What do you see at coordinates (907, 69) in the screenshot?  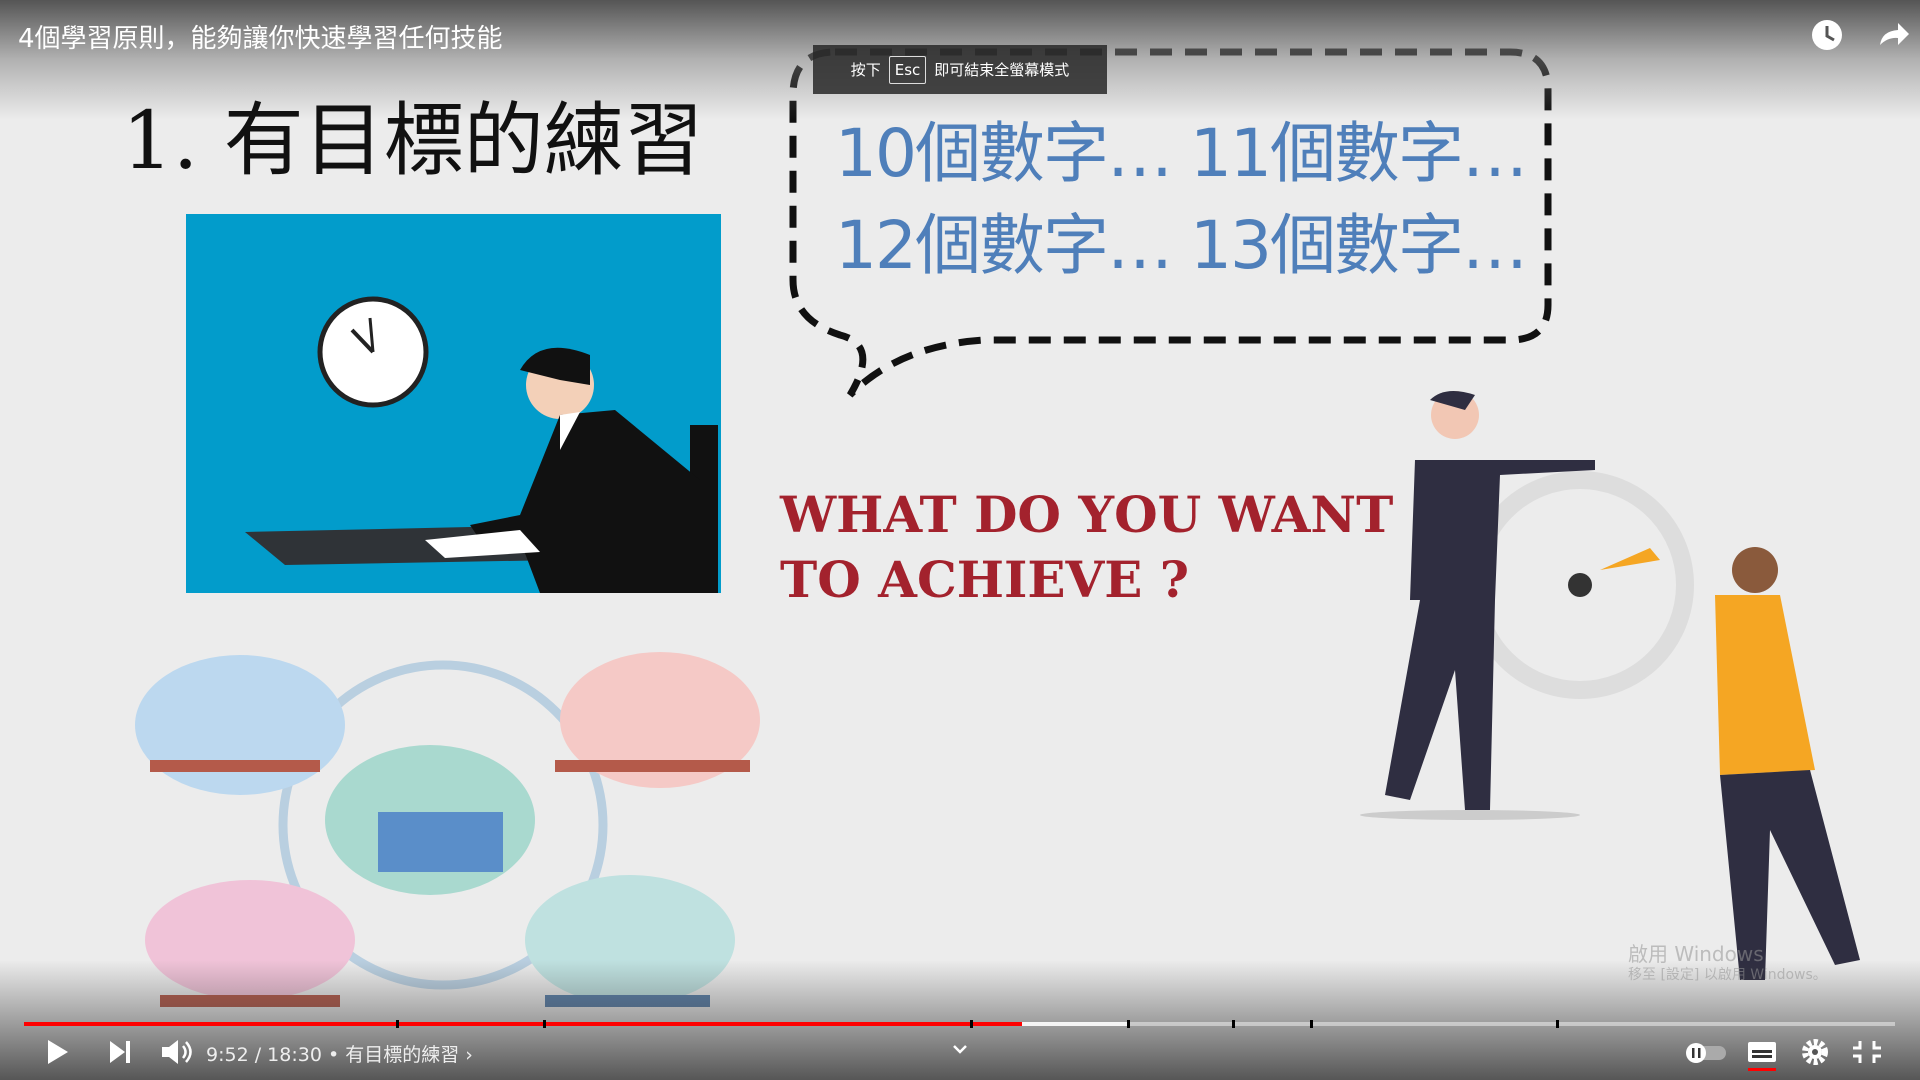 I see `notice-key: Esc` at bounding box center [907, 69].